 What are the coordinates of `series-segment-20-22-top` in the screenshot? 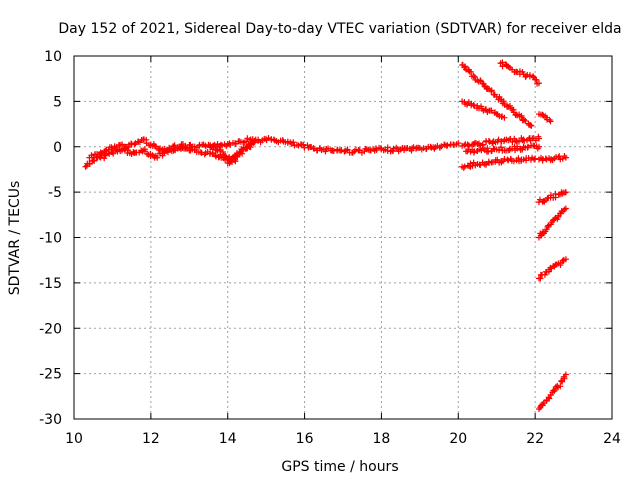 It's located at (500, 141).